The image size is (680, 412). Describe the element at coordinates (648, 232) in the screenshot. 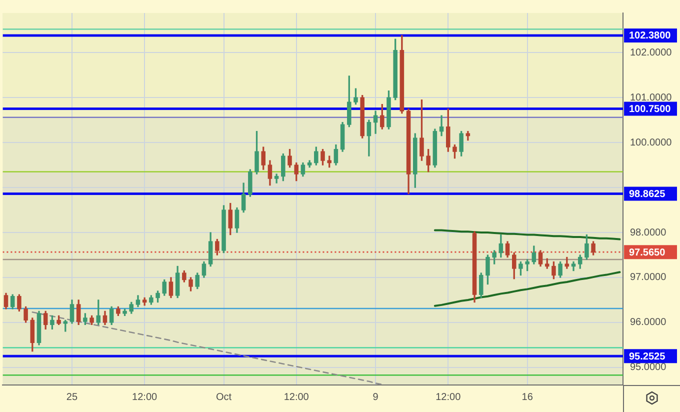

I see `y-tick-label: 98.0000` at that location.